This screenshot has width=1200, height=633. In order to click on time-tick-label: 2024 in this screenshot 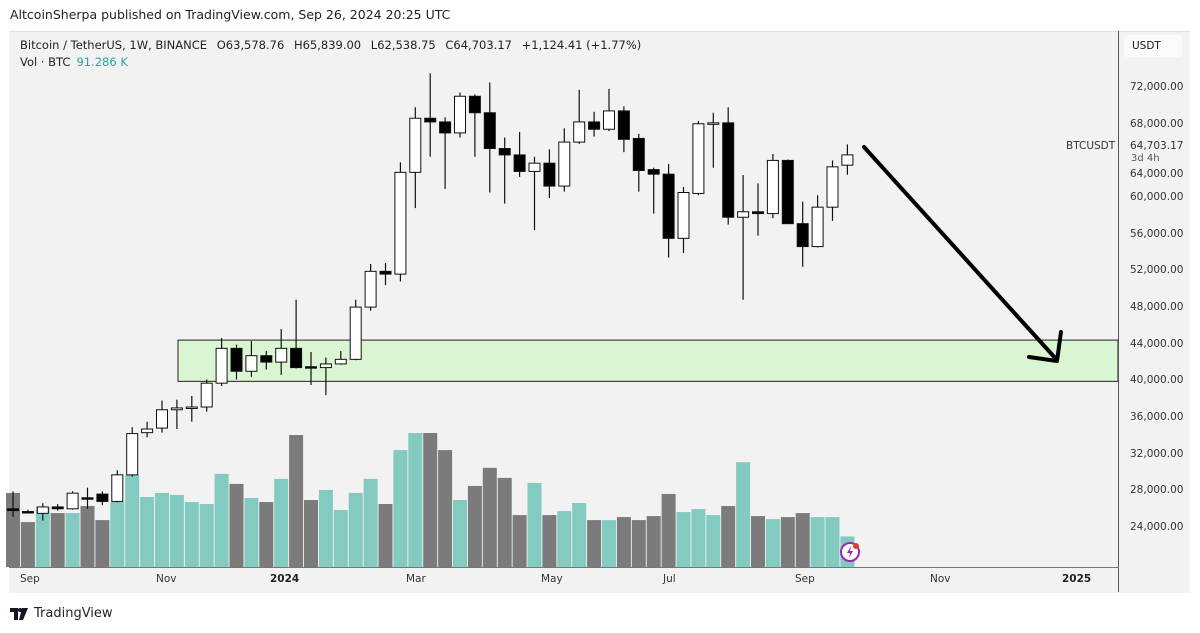, I will do `click(285, 579)`.